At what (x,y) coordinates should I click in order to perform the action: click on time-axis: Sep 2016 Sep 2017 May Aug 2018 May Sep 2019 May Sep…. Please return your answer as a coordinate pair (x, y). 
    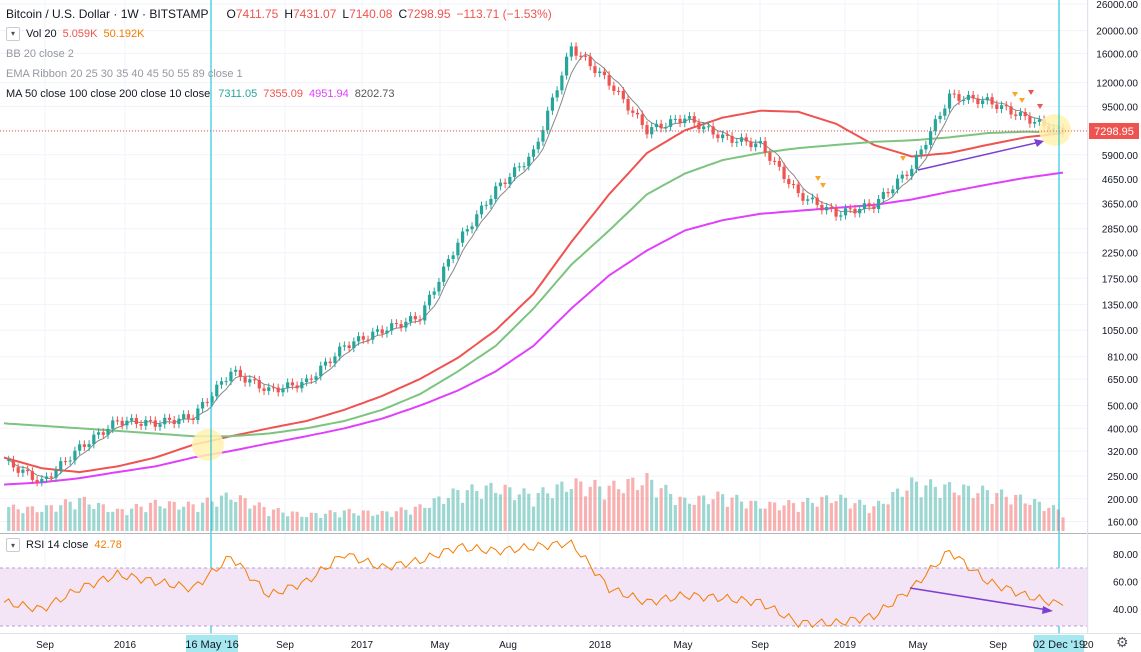
    Looking at the image, I should click on (565, 645).